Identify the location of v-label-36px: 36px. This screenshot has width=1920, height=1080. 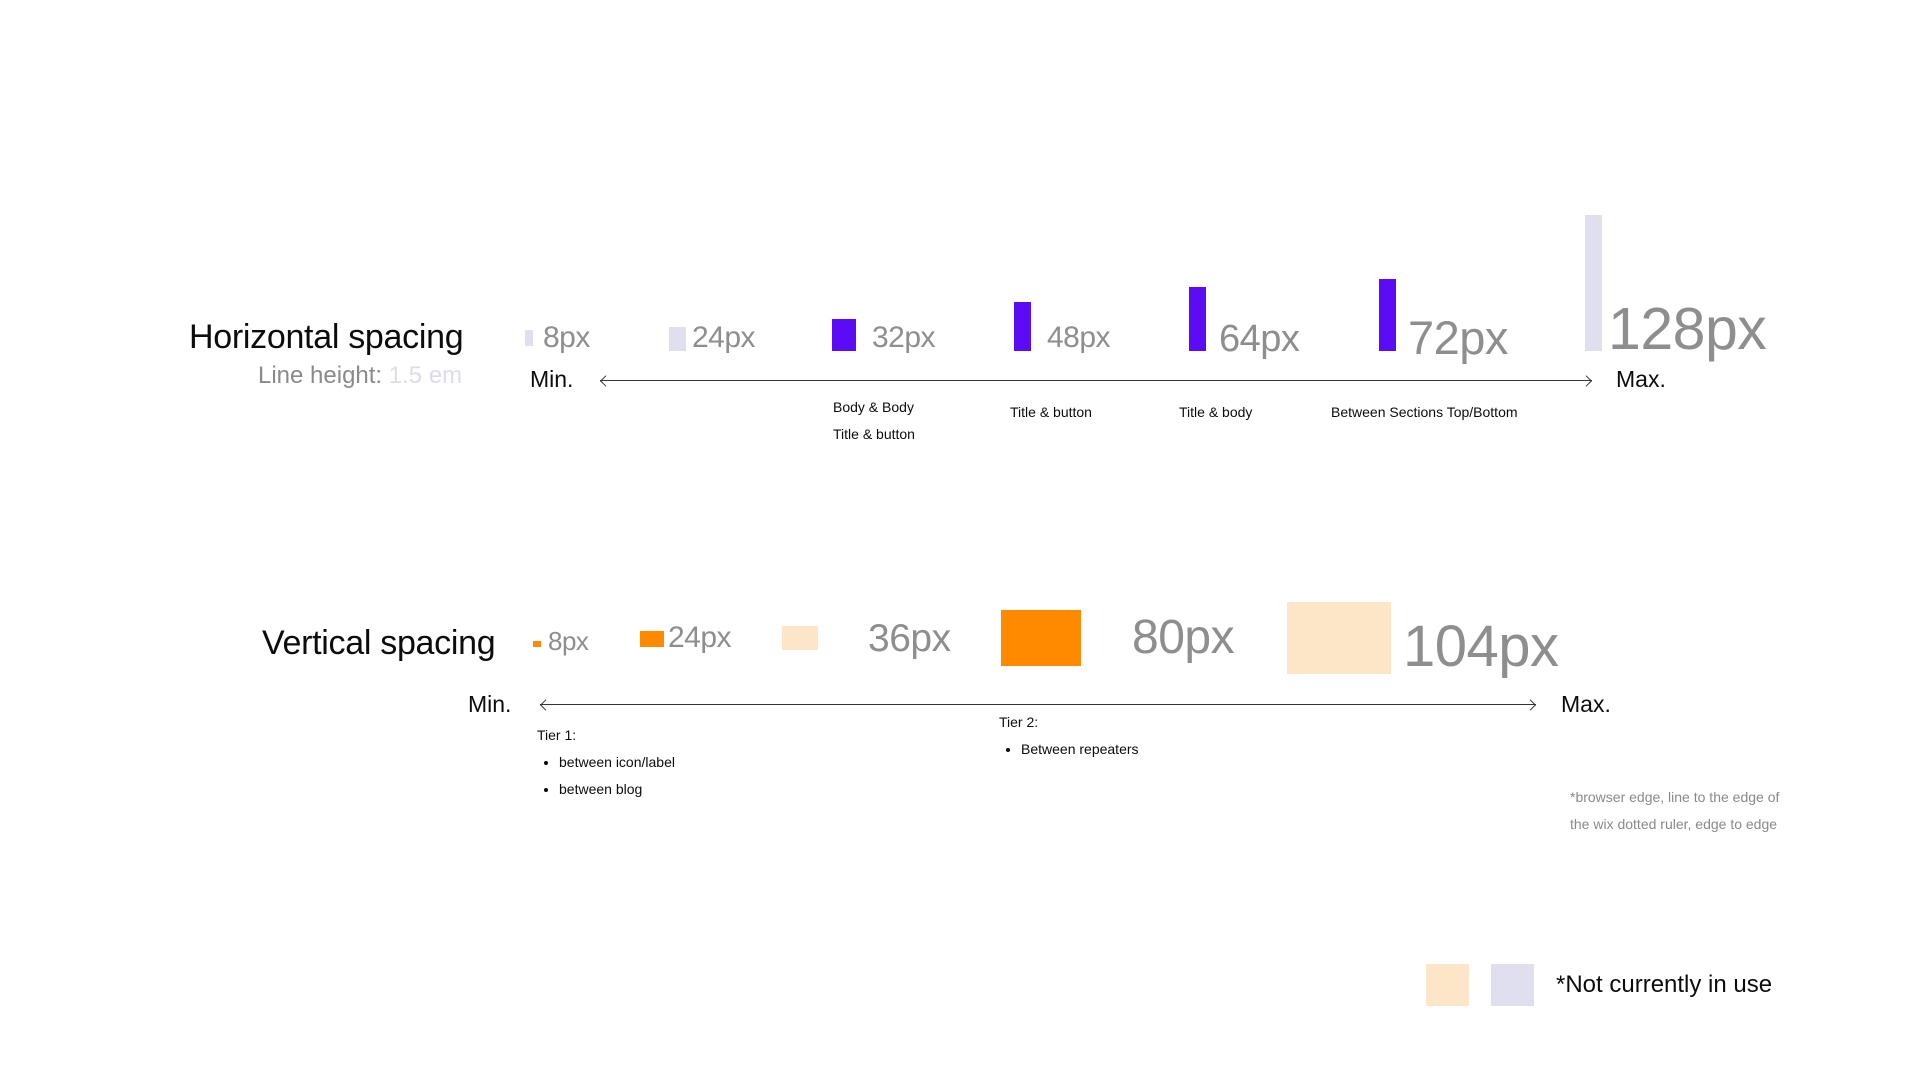
(909, 638).